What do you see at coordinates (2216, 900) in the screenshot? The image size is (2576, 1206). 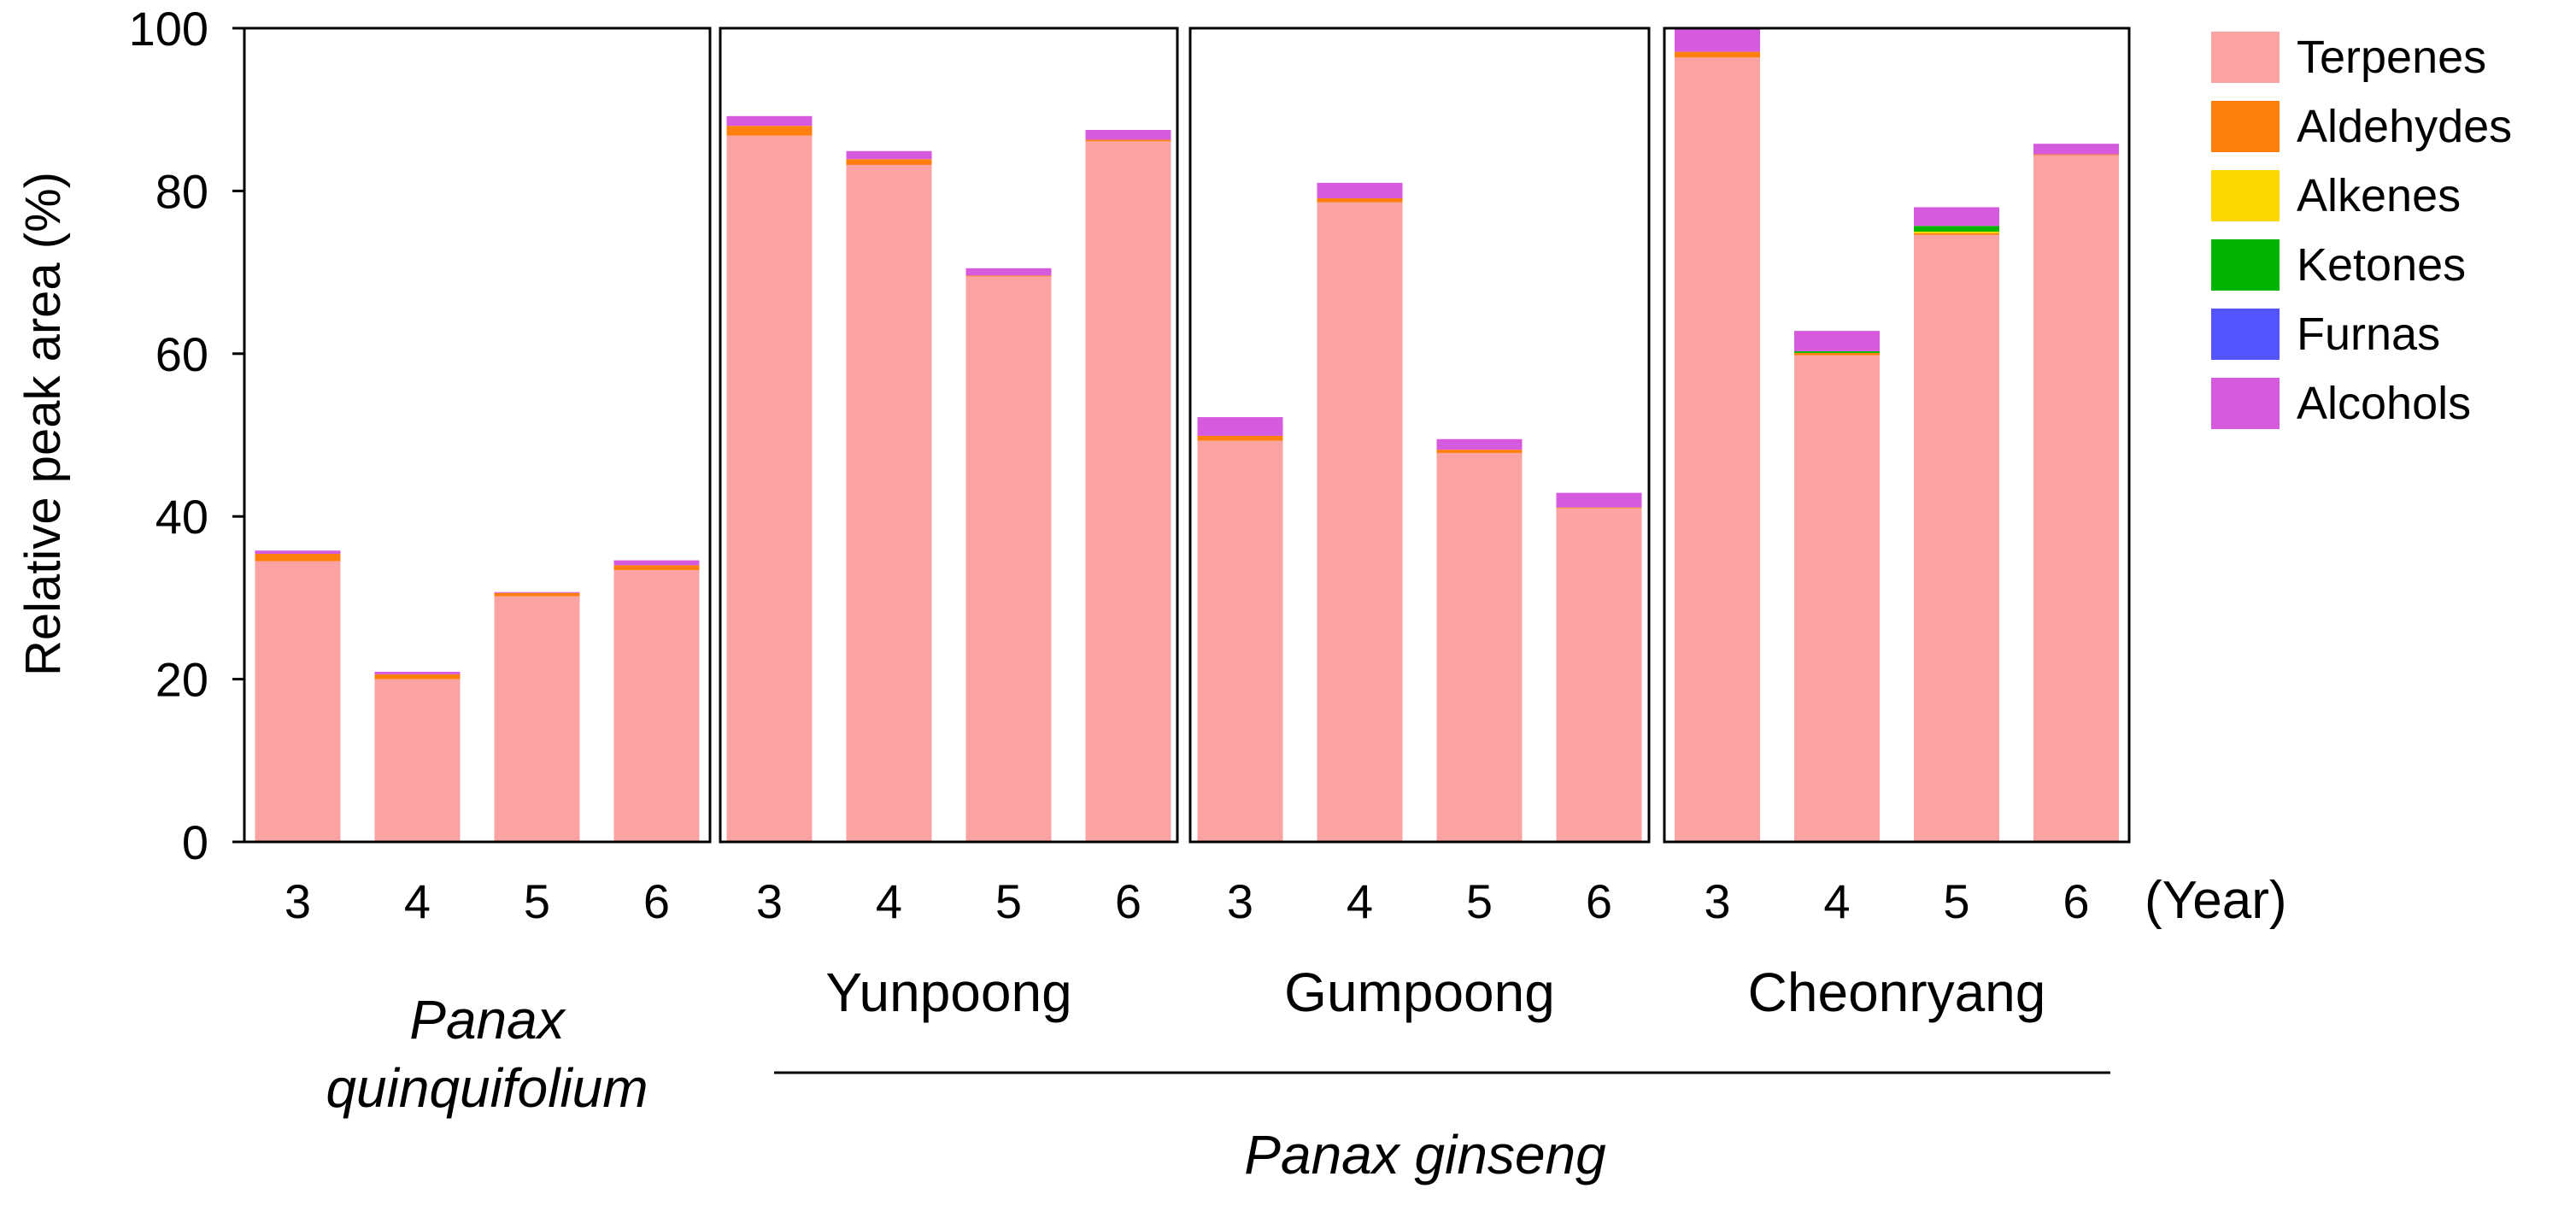 I see `x-unit-label: (Year)` at bounding box center [2216, 900].